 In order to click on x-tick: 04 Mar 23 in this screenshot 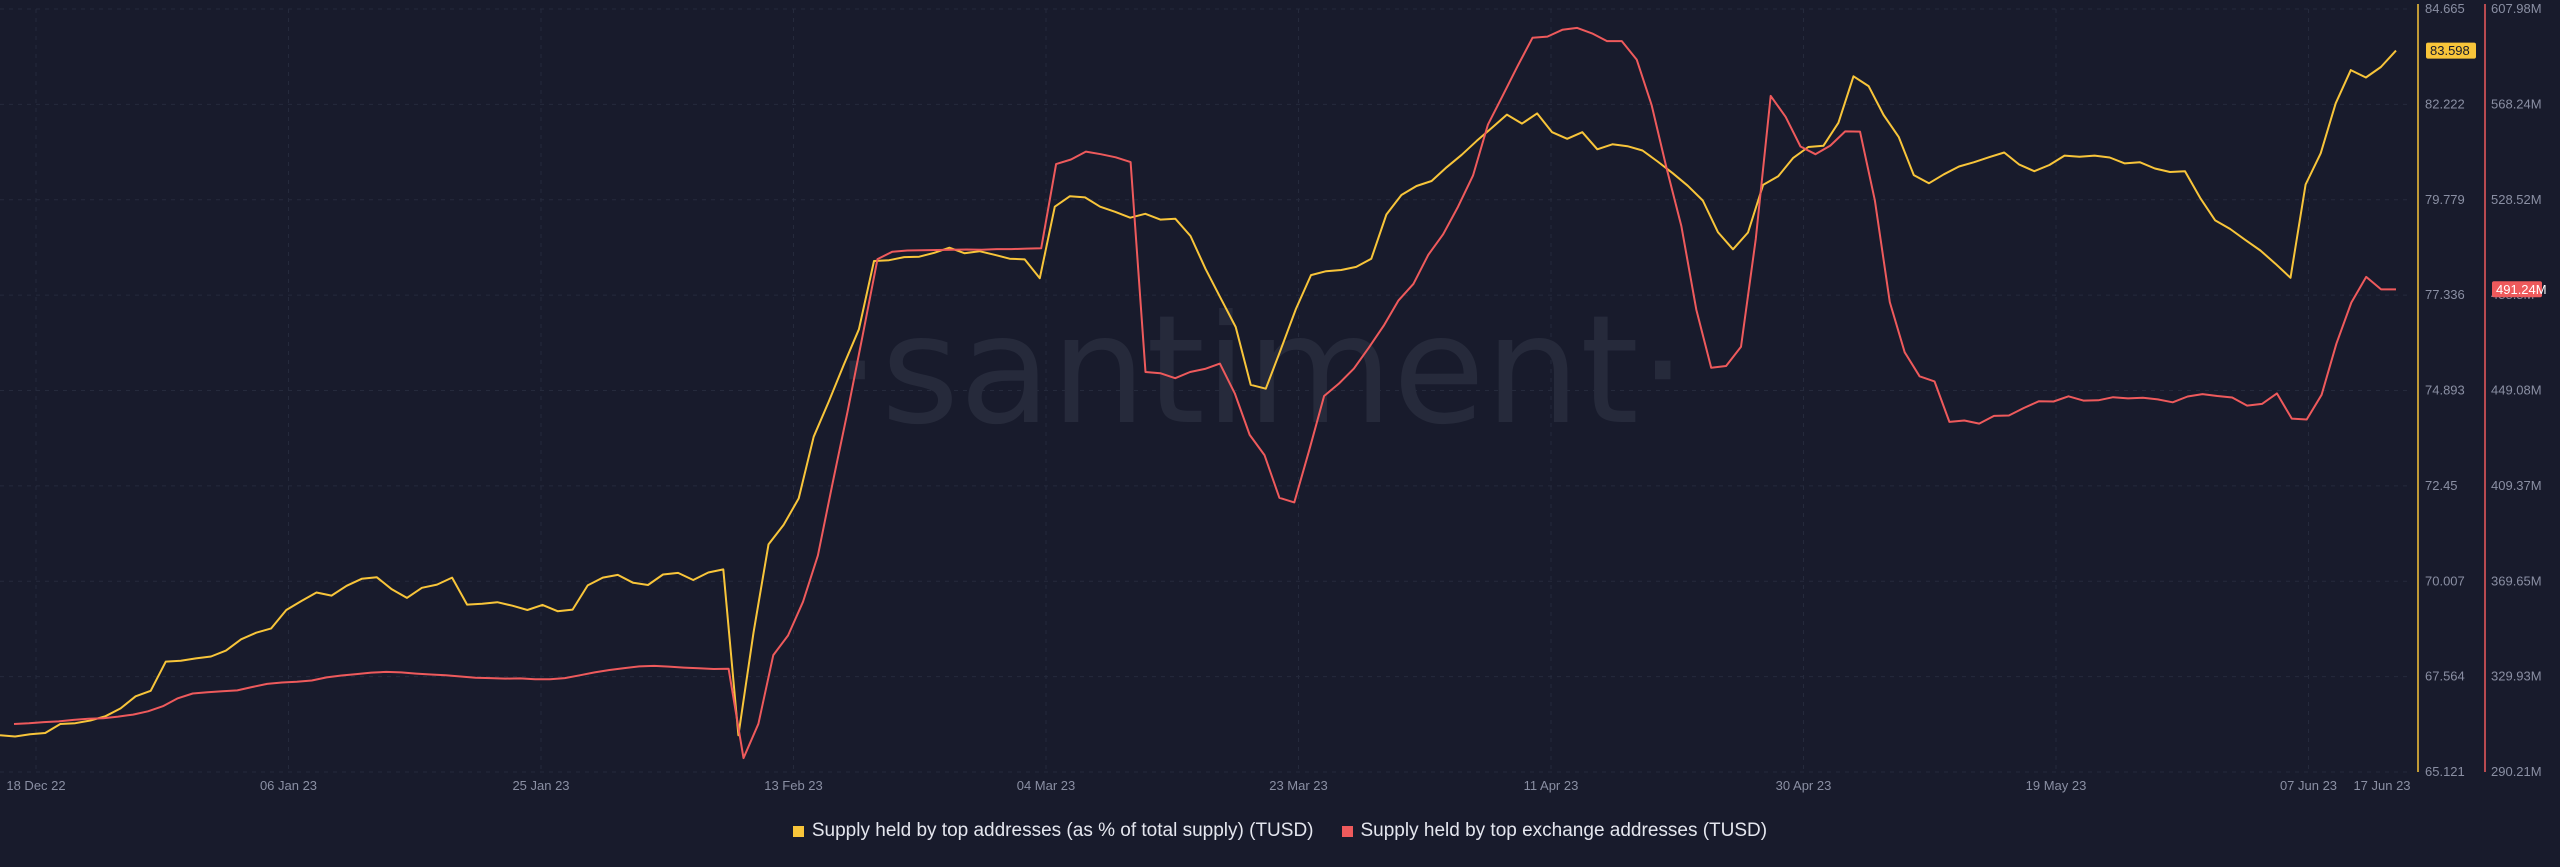, I will do `click(1046, 785)`.